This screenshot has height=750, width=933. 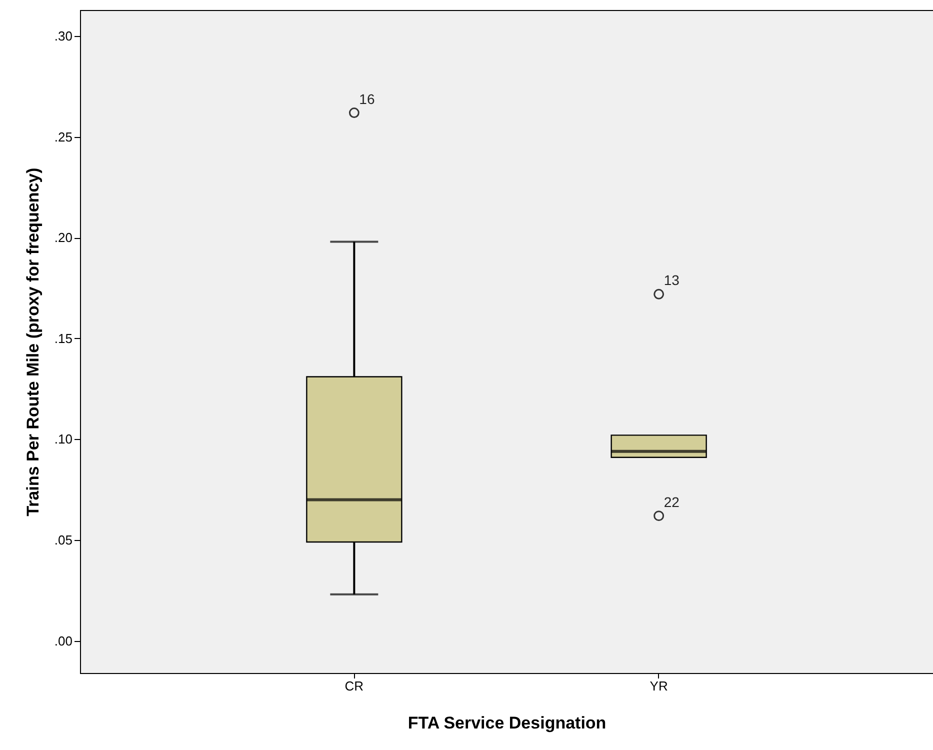 I want to click on x-axis-title: FTA Service Designation, so click(x=507, y=723).